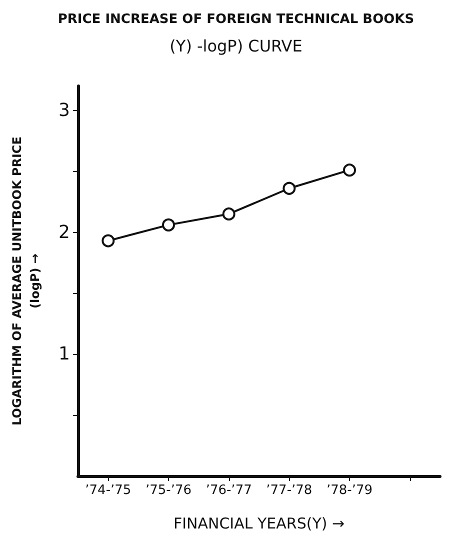  What do you see at coordinates (26, 281) in the screenshot?
I see `y-axis-title: LOGARITHM OF AVERAGE UNITBOOK PRICE (logP) →` at bounding box center [26, 281].